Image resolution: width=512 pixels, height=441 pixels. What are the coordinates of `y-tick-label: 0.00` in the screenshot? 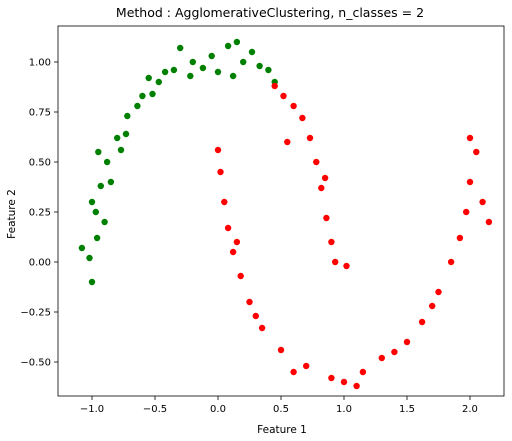 It's located at (40, 263).